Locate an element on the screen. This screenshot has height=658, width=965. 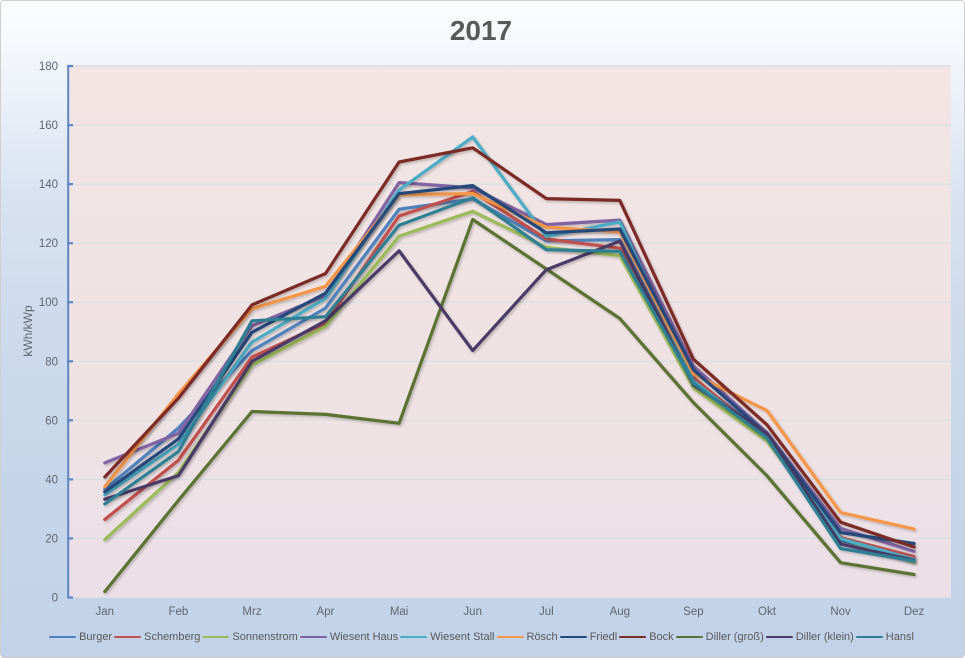
svg-text: 160 is located at coordinates (48, 126).